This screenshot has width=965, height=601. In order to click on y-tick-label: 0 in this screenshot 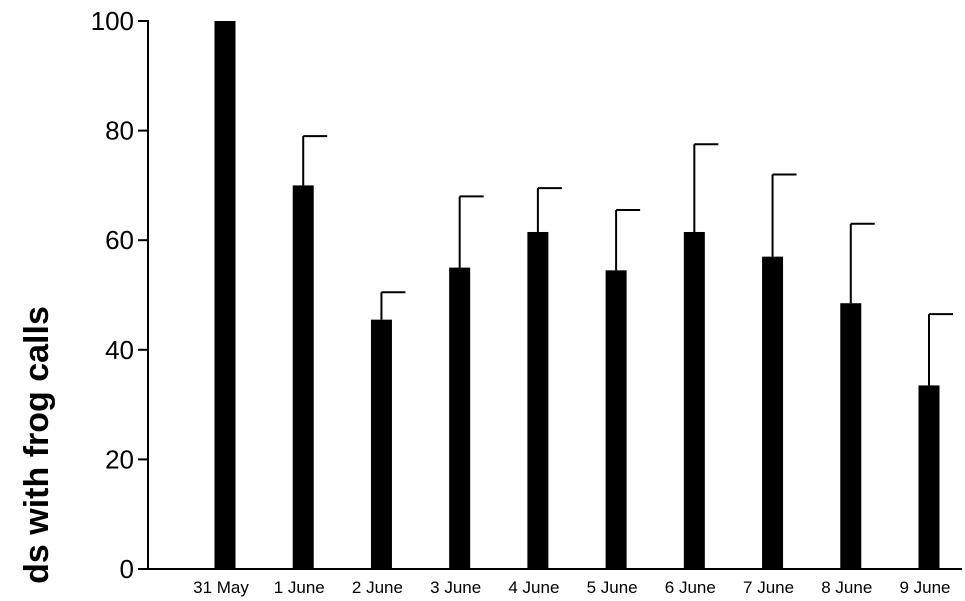, I will do `click(127, 569)`.